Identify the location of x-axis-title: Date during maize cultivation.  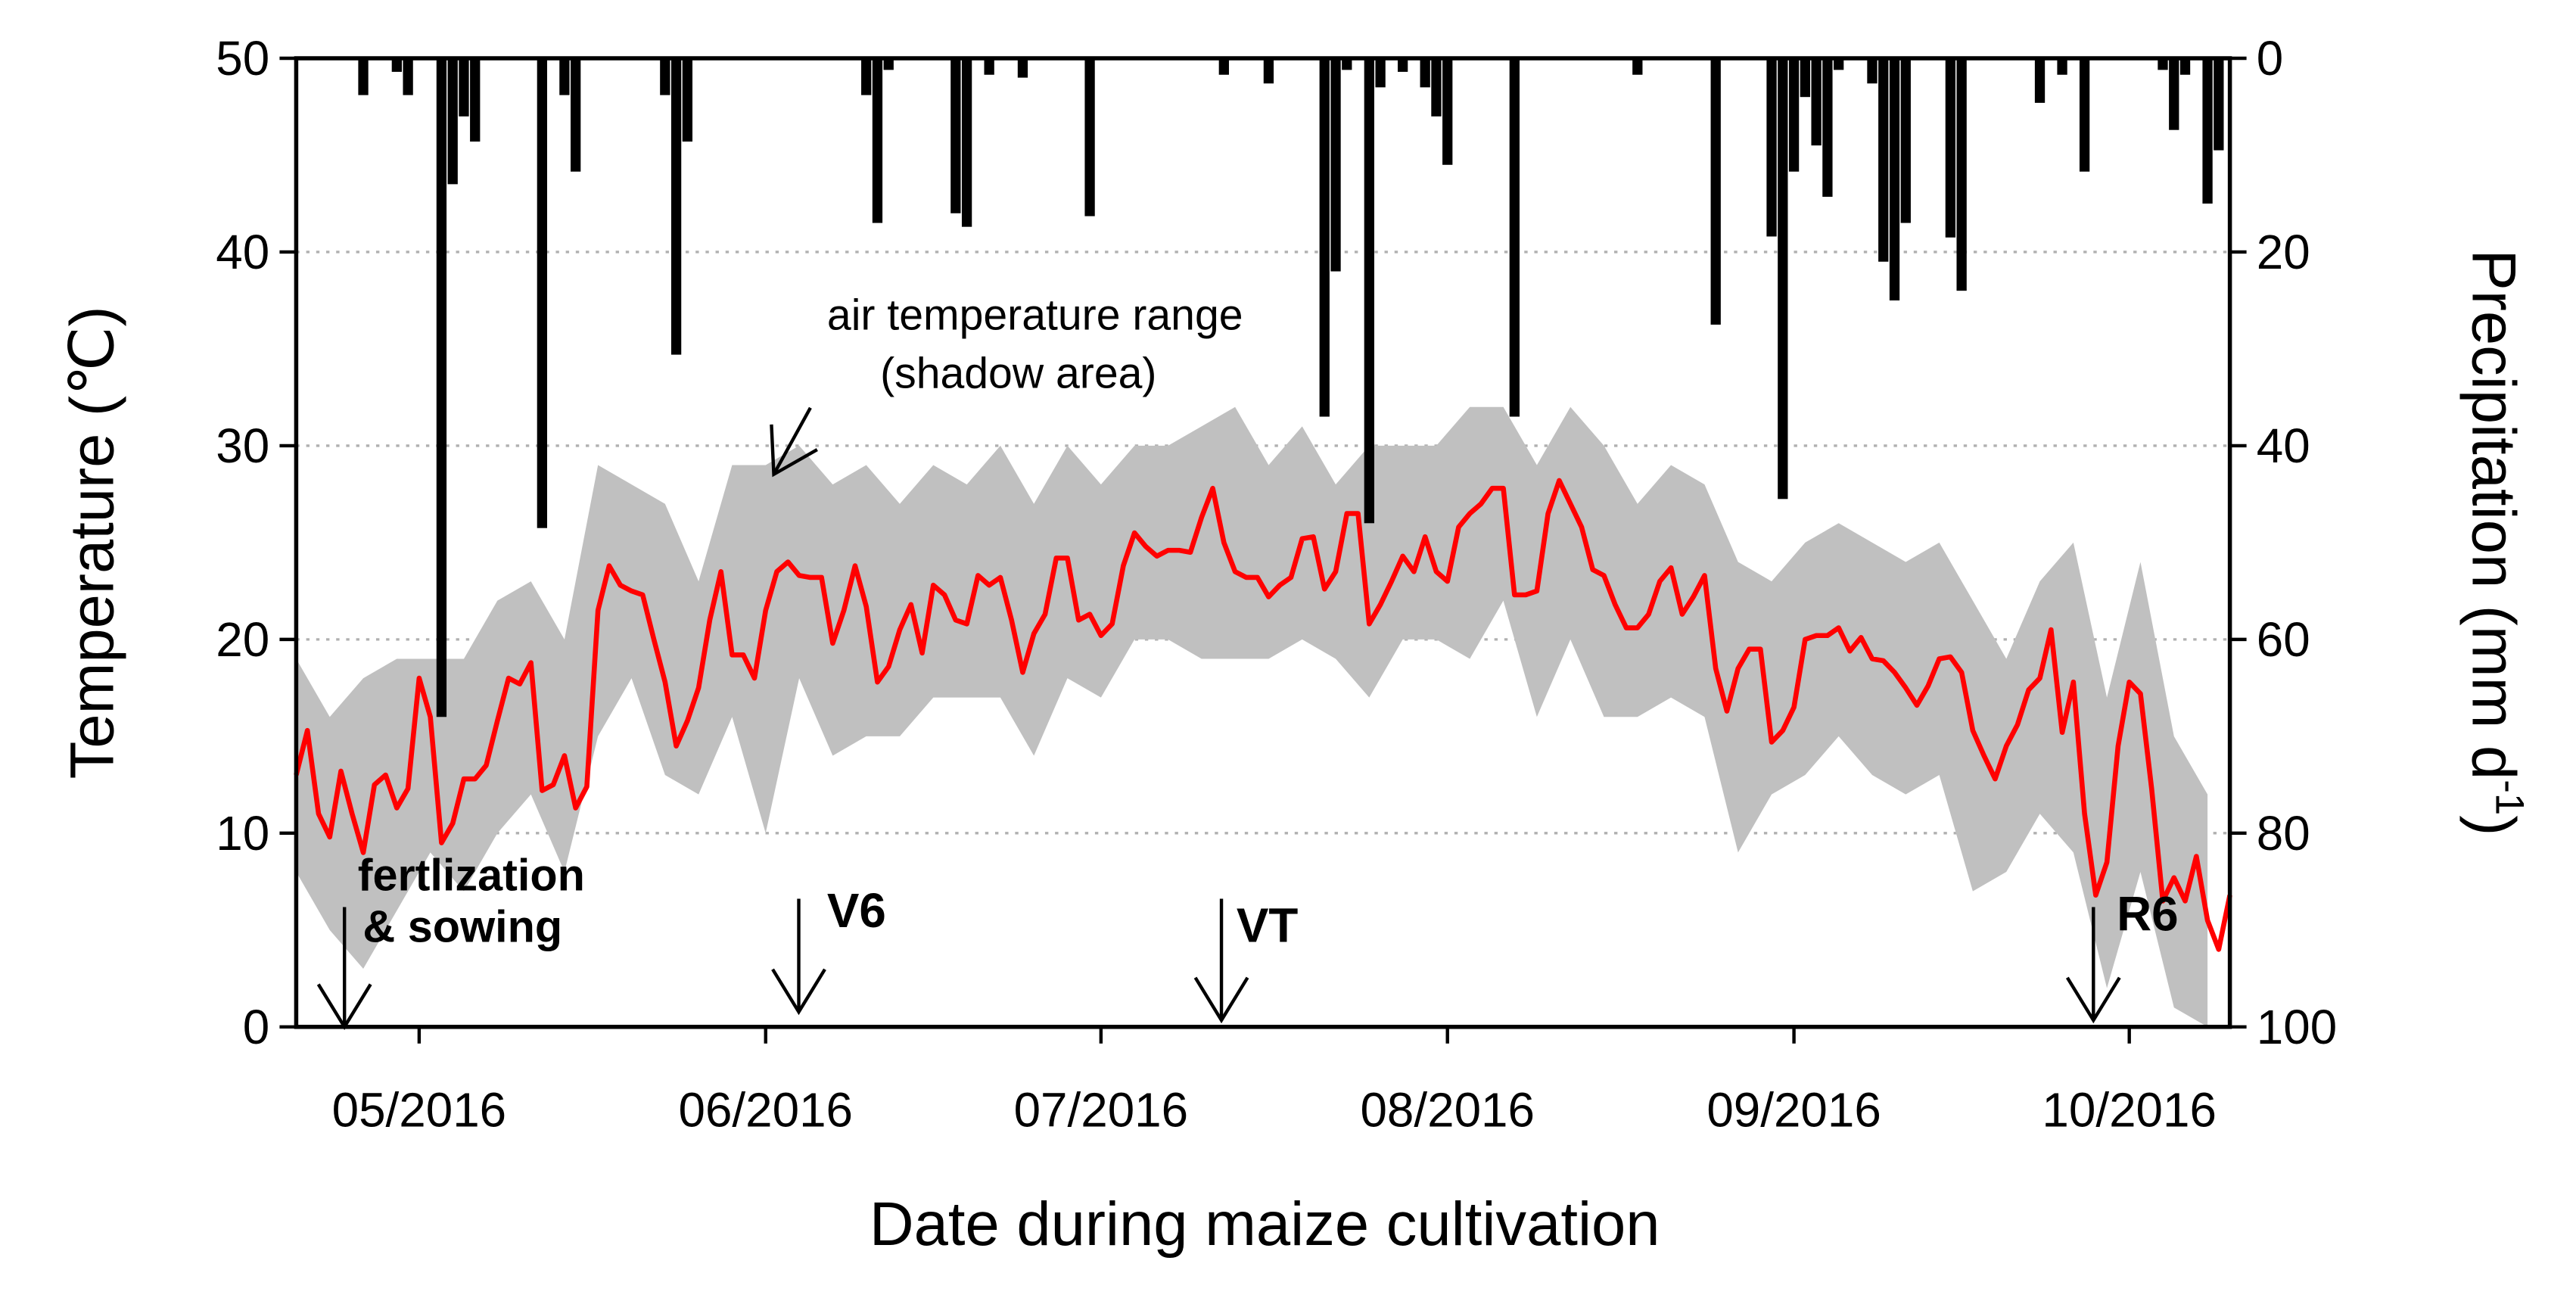
(1265, 1224).